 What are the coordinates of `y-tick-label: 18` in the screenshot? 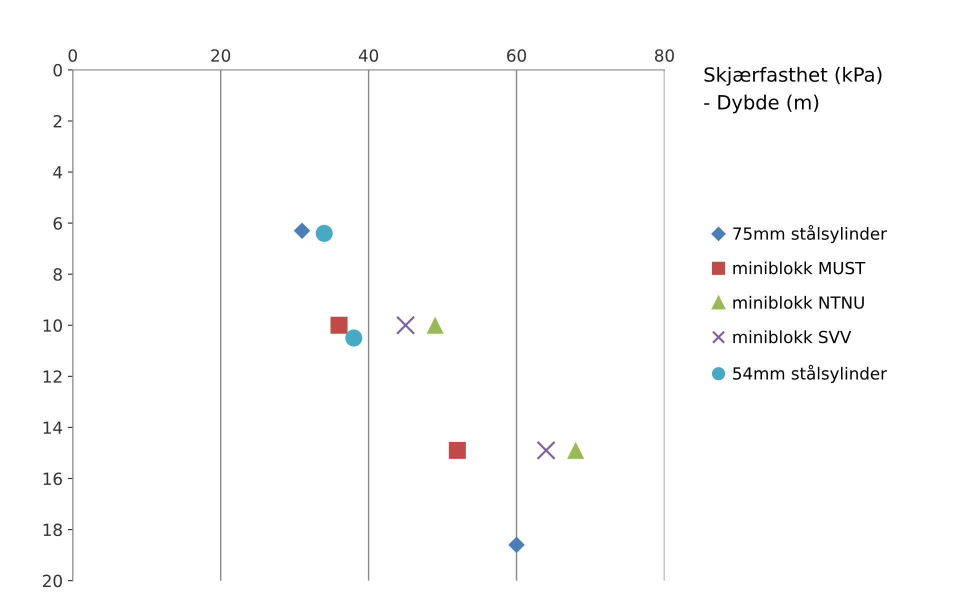 It's located at (53, 530).